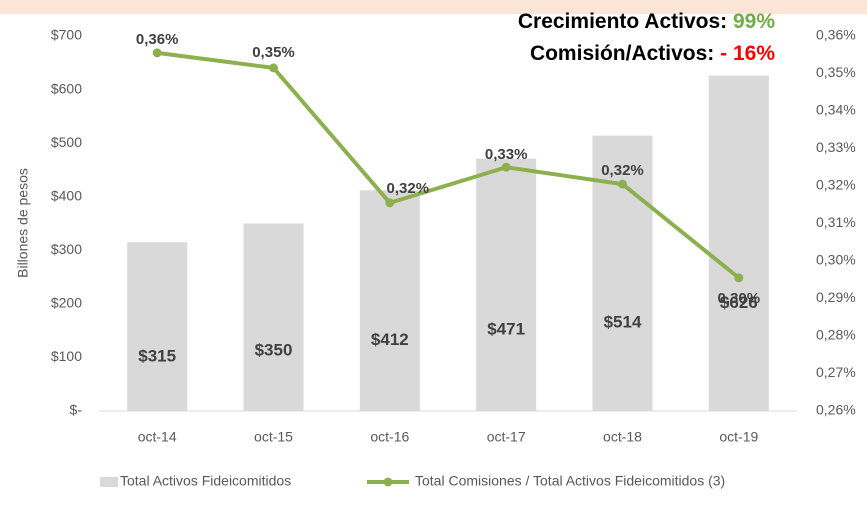  I want to click on y-tick-label: $-, so click(76, 410).